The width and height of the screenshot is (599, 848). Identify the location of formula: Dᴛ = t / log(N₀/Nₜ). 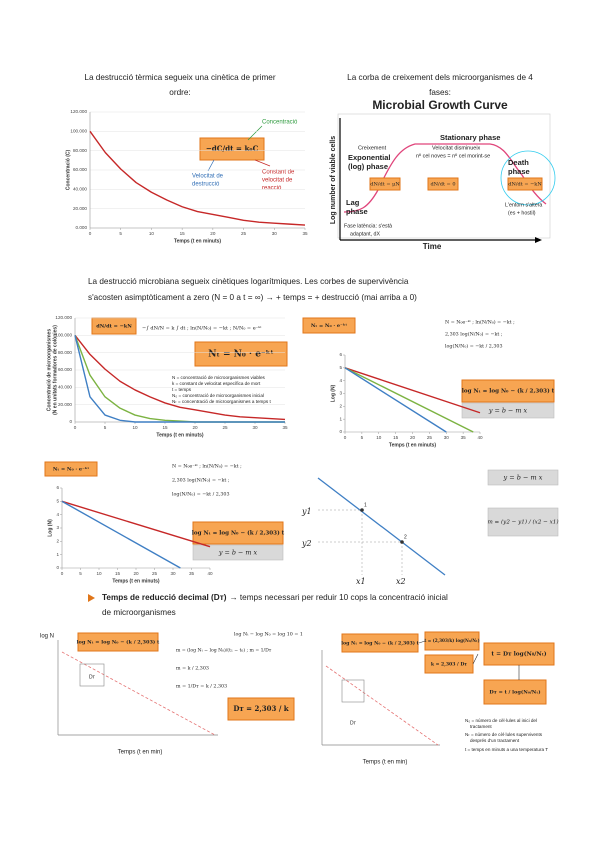
(514, 692).